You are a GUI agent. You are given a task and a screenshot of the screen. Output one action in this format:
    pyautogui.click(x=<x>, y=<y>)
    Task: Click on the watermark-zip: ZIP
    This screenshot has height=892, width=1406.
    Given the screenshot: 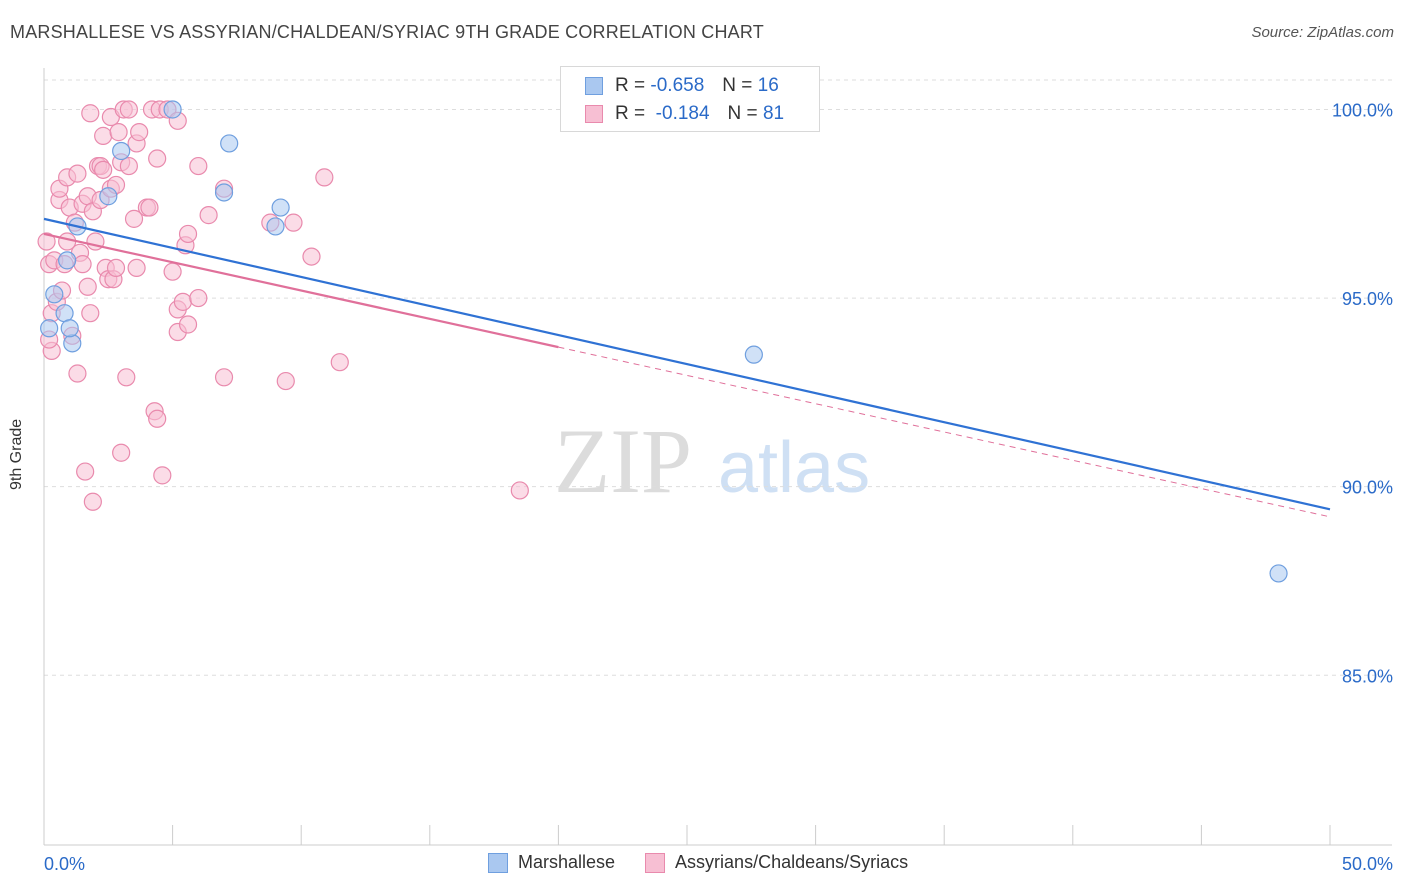 What is the action you would take?
    pyautogui.click(x=623, y=461)
    